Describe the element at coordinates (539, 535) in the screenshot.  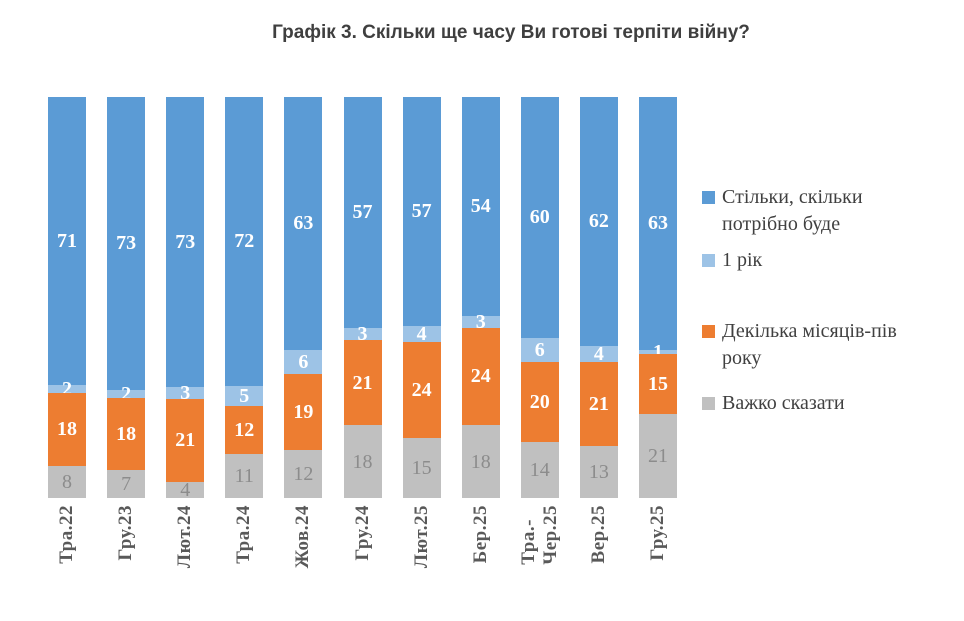
I see `x-axis-label: Тра.- Чер.25` at that location.